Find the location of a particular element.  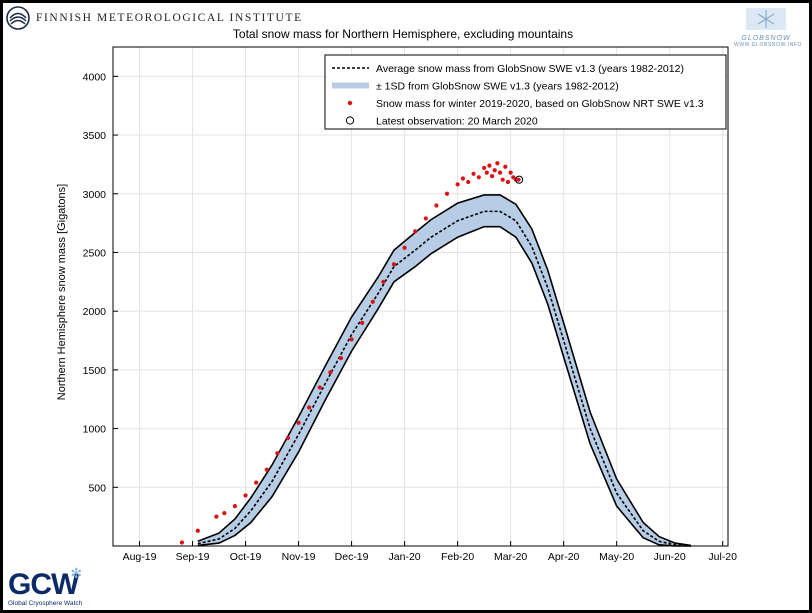

gcw-letters: GCW is located at coordinates (43, 584).